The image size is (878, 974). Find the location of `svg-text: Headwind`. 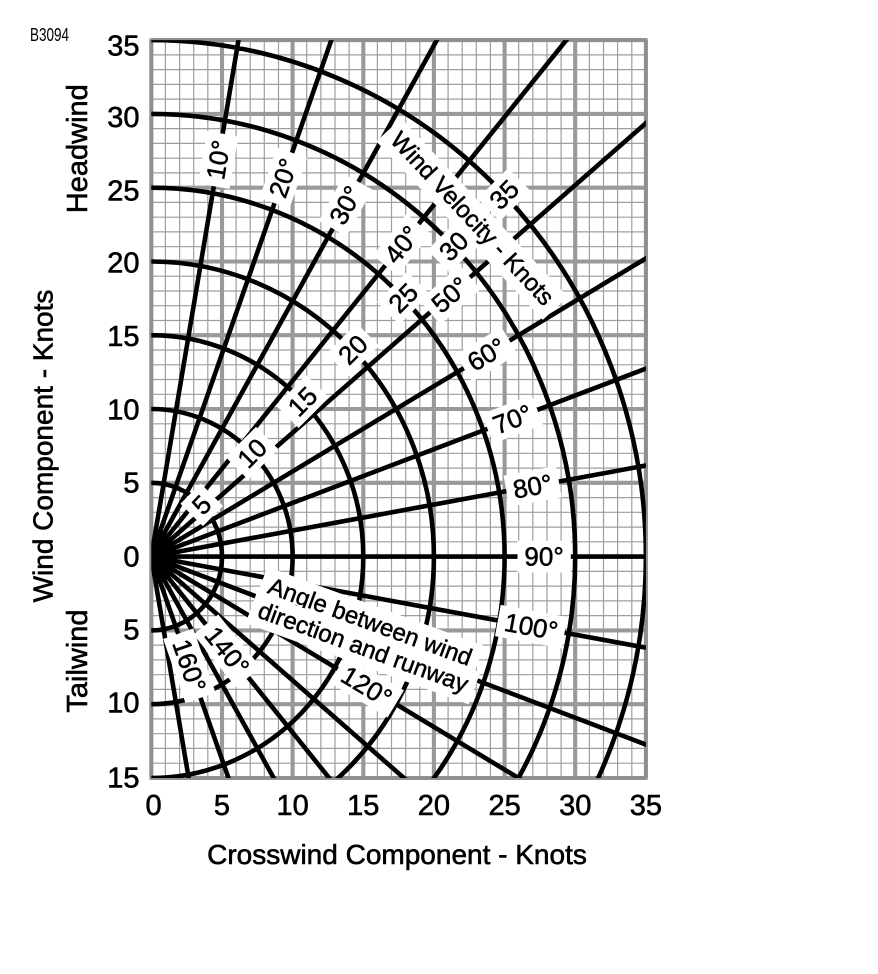

svg-text: Headwind is located at coordinates (78, 148).